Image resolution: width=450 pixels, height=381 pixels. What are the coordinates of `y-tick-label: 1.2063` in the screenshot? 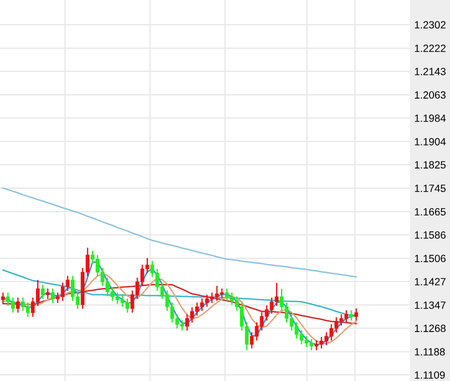 It's located at (430, 95).